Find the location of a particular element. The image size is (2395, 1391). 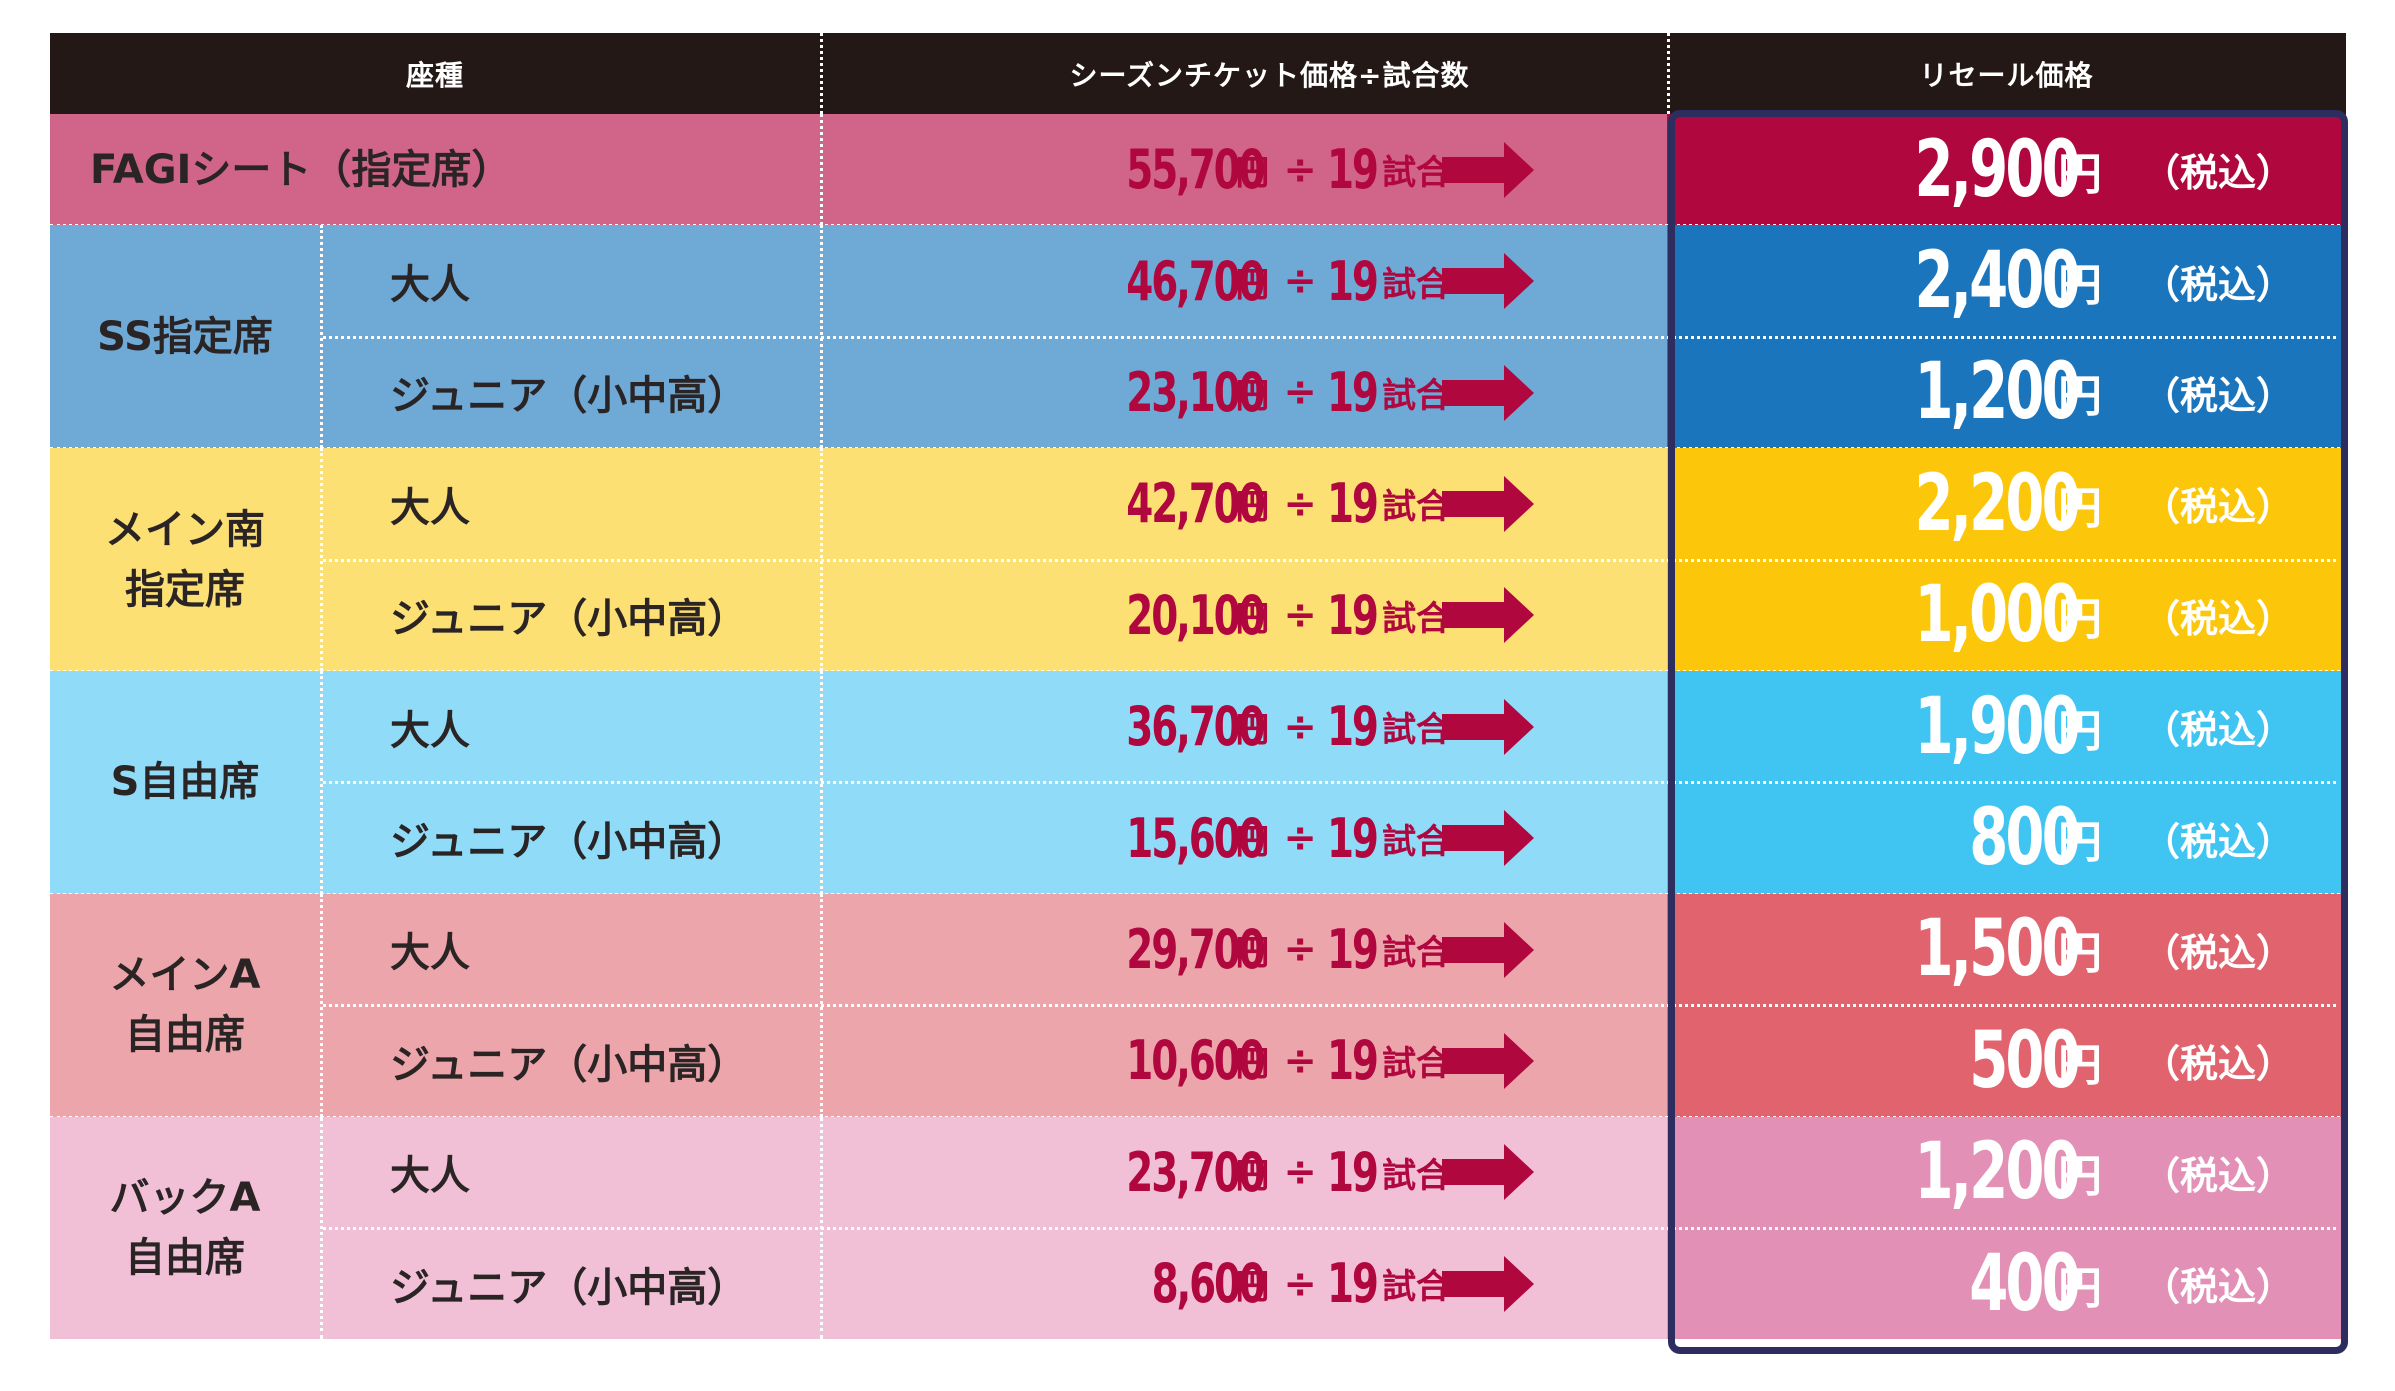

season-price-value: 46,700 is located at coordinates (1195, 281).